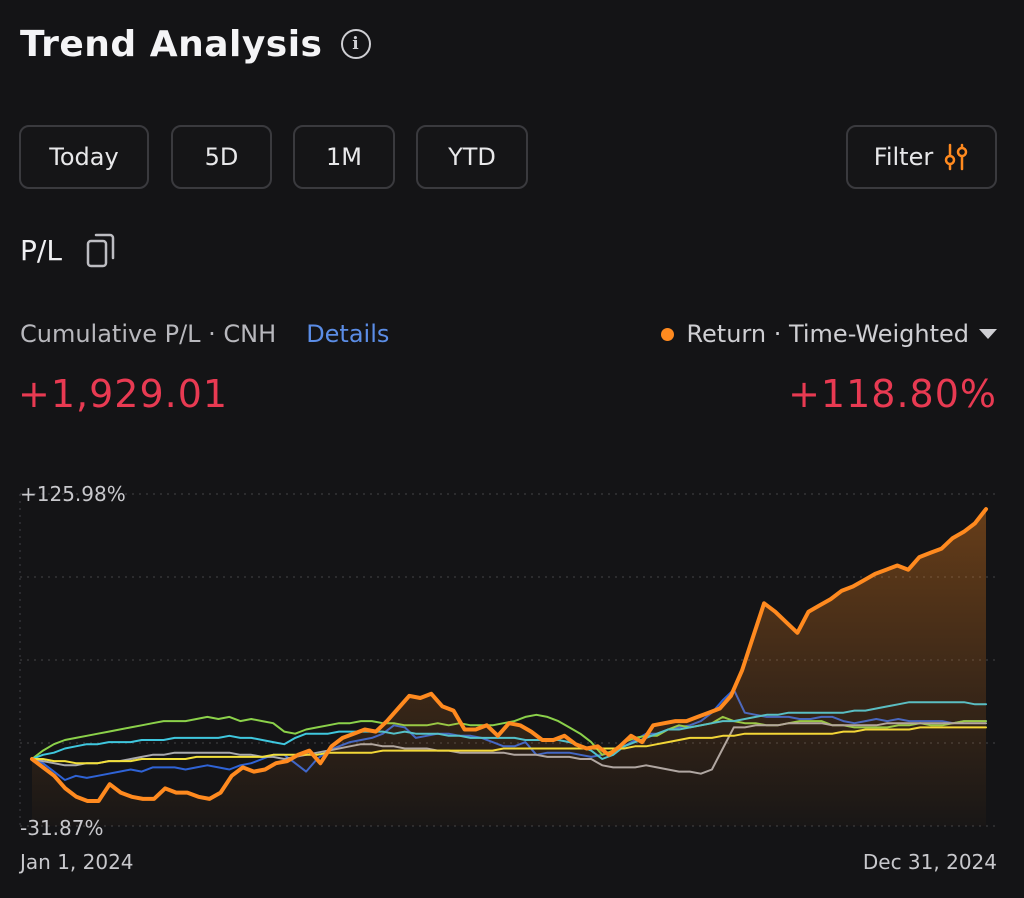 The height and width of the screenshot is (898, 1024). I want to click on period-button-5d: 5D, so click(221, 157).